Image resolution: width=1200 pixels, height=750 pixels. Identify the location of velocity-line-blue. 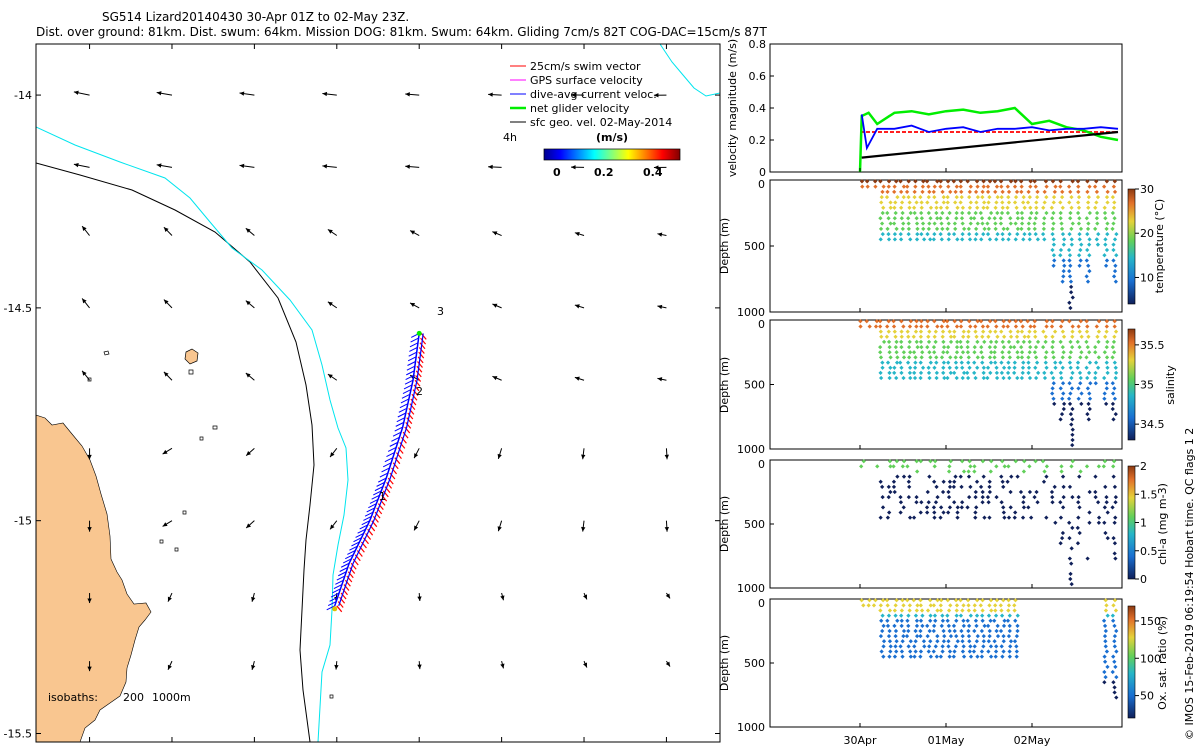
(989, 132).